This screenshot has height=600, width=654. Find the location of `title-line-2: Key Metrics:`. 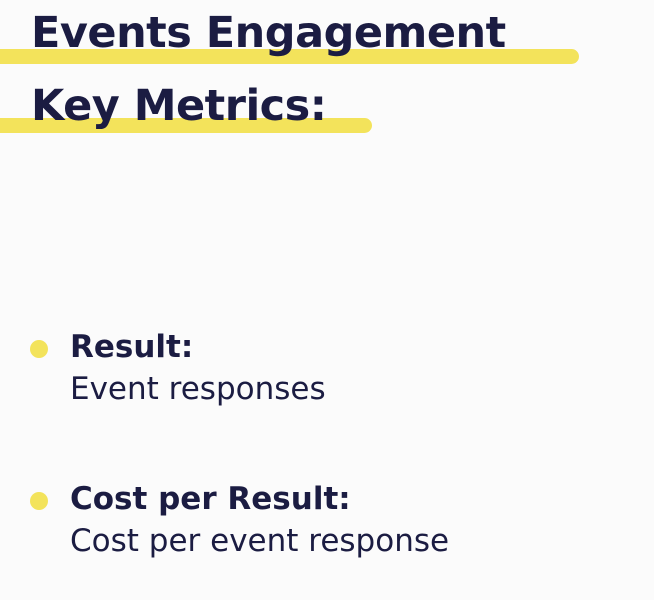

title-line-2: Key Metrics: is located at coordinates (179, 106).